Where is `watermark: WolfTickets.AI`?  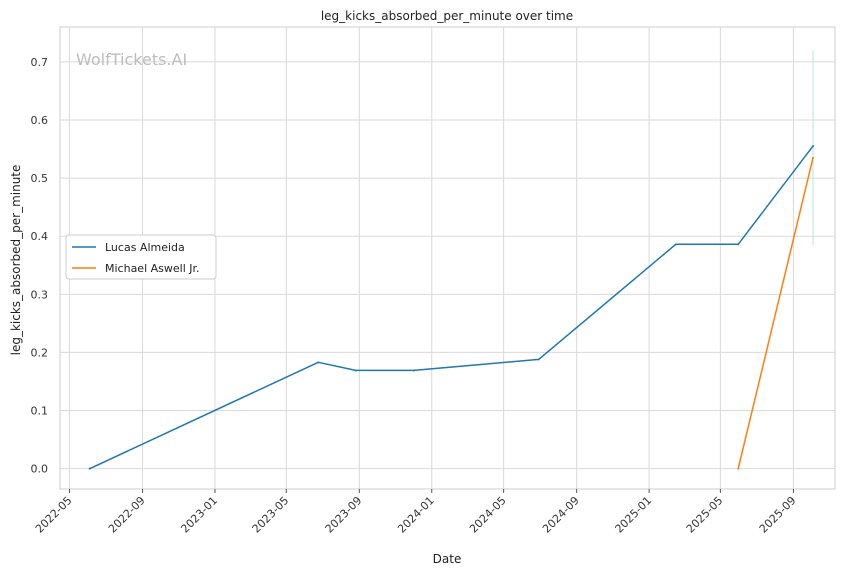 watermark: WolfTickets.AI is located at coordinates (131, 59).